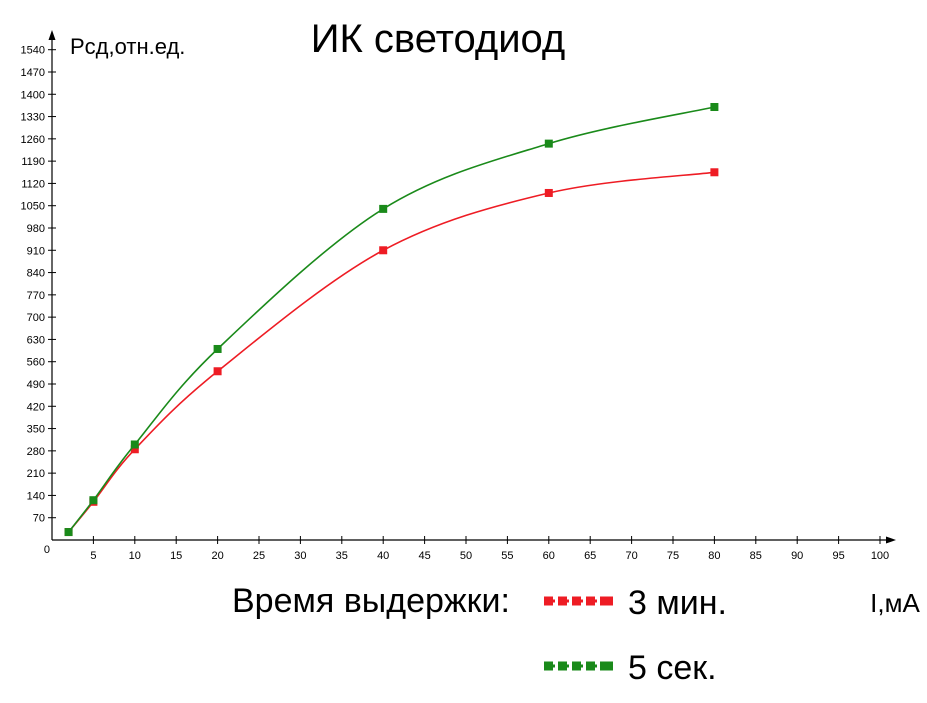  I want to click on x-tick-label: 90, so click(797, 556).